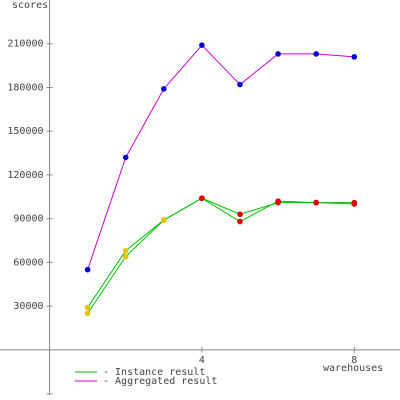  I want to click on y-tick-label: 150000, so click(25, 131).